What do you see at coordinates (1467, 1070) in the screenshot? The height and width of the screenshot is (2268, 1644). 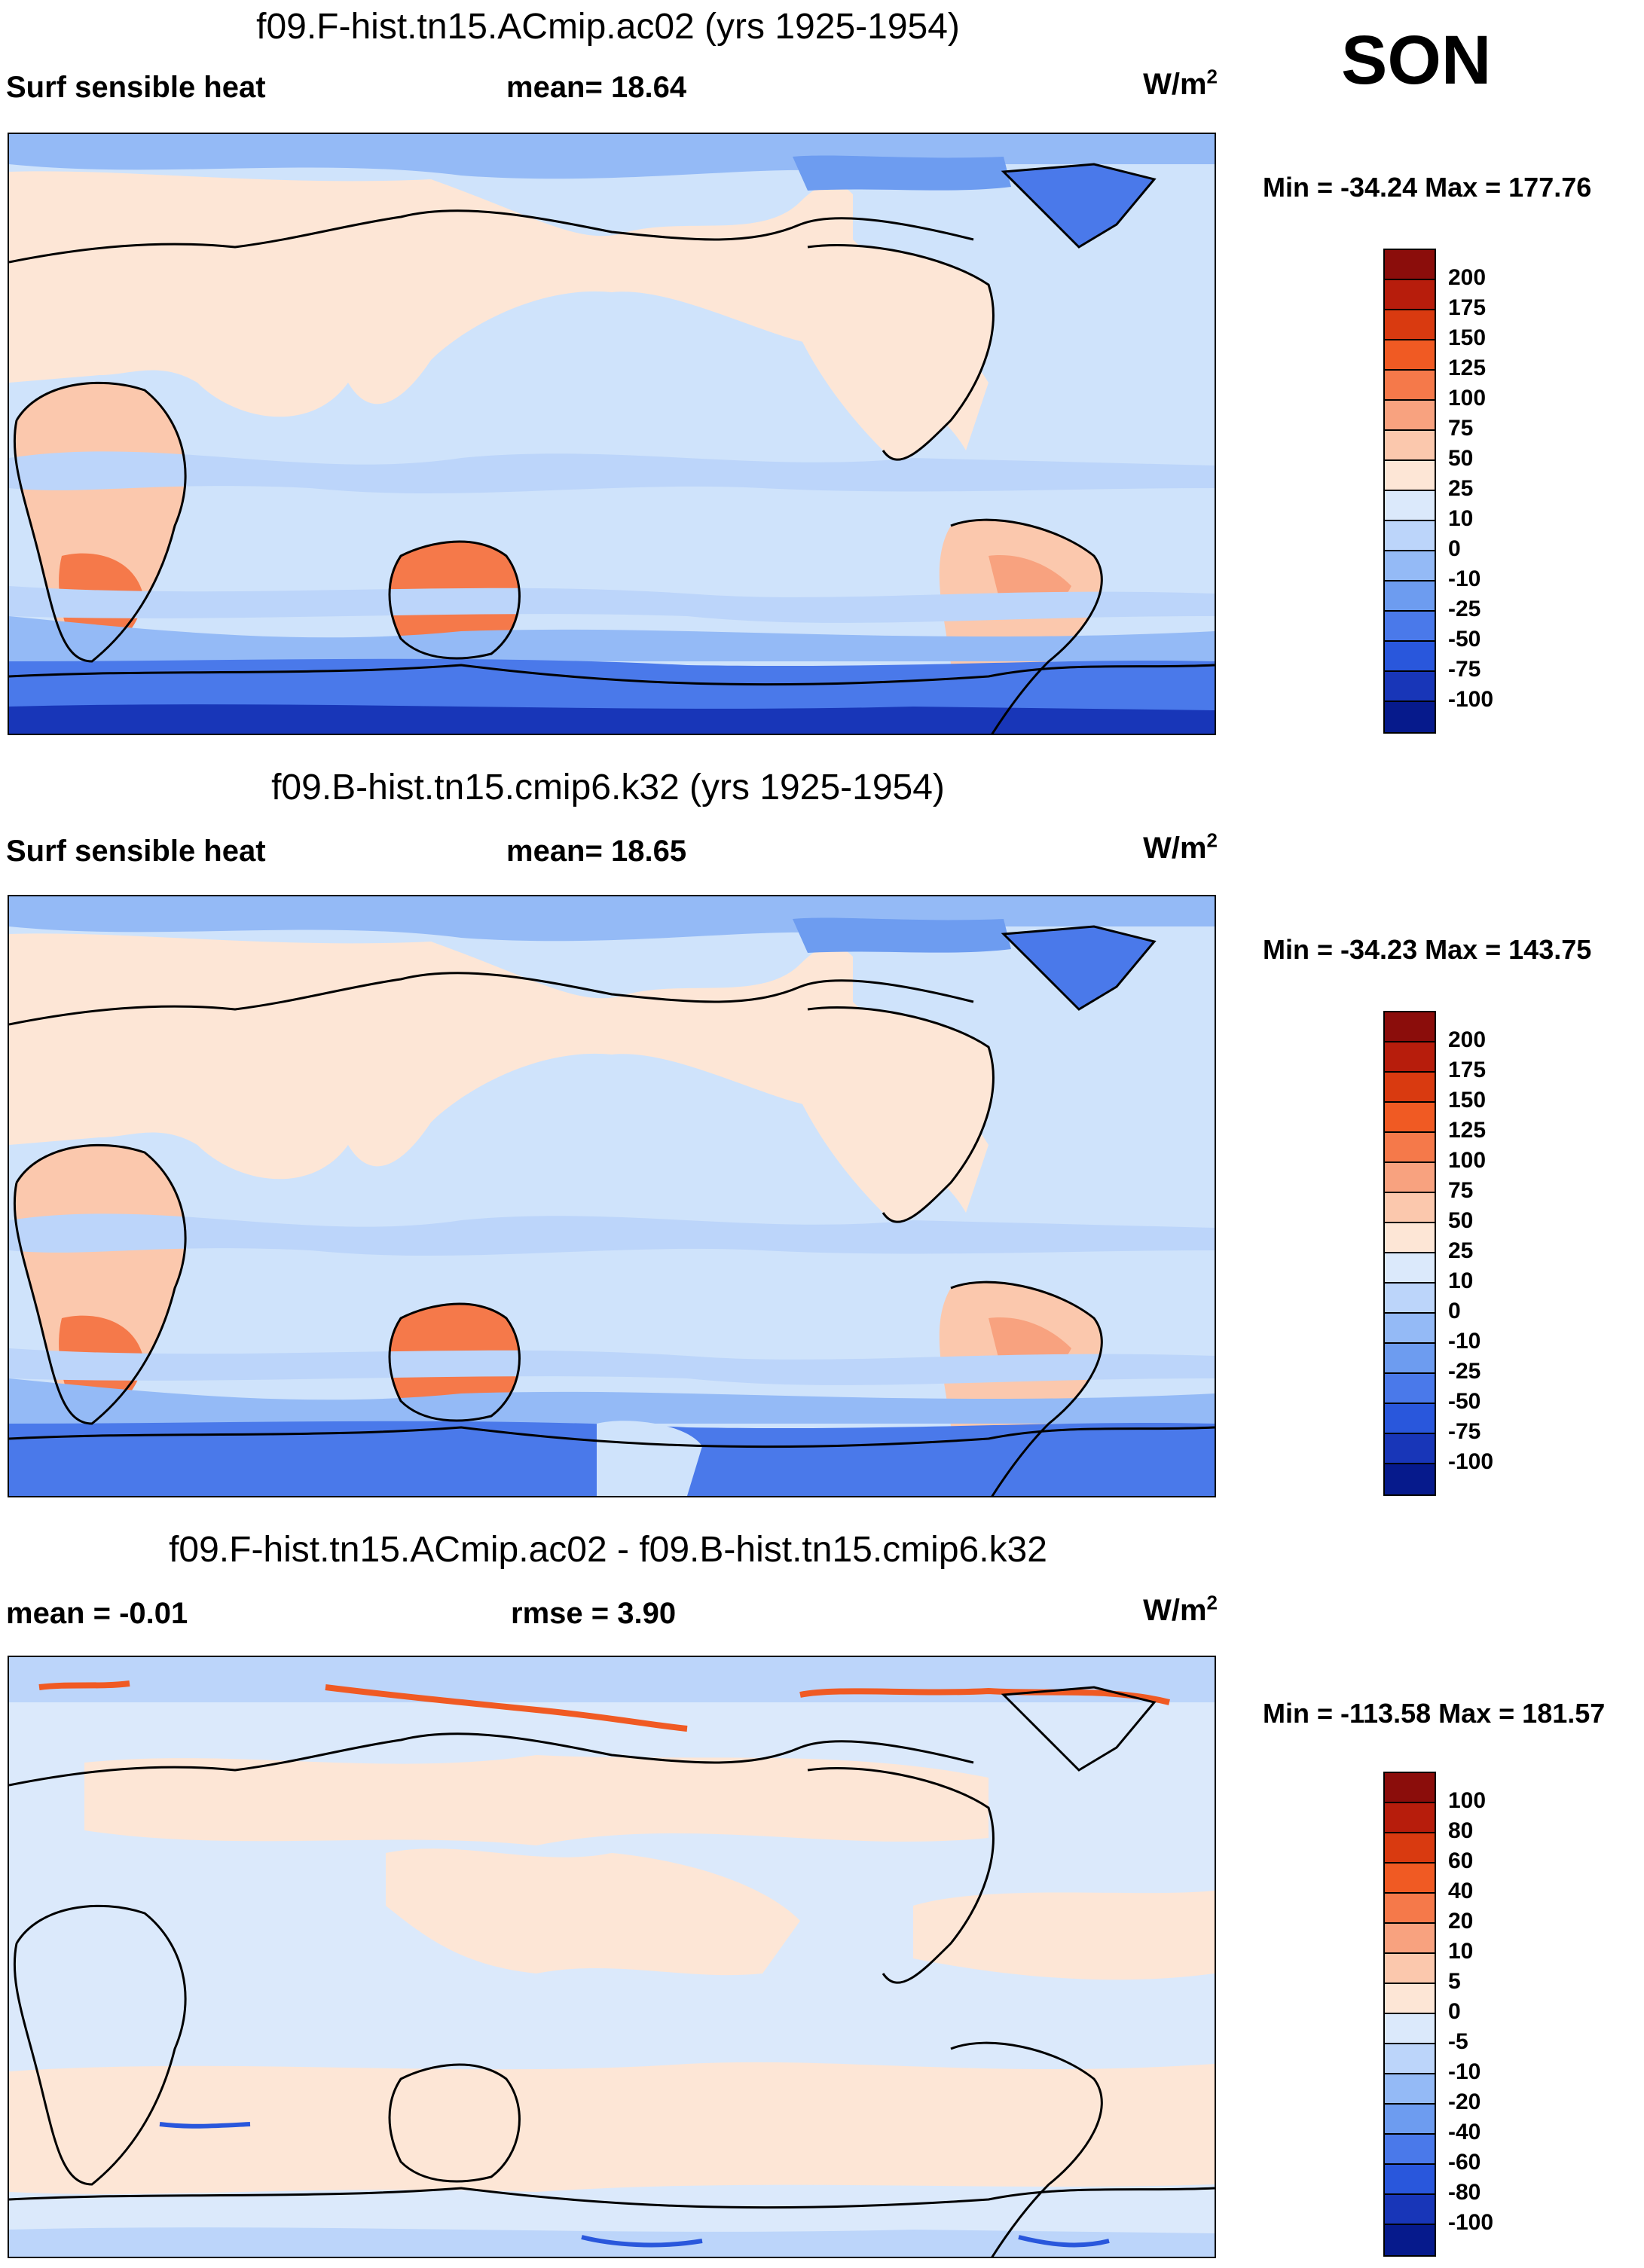 I see `colorbar-label: 175` at bounding box center [1467, 1070].